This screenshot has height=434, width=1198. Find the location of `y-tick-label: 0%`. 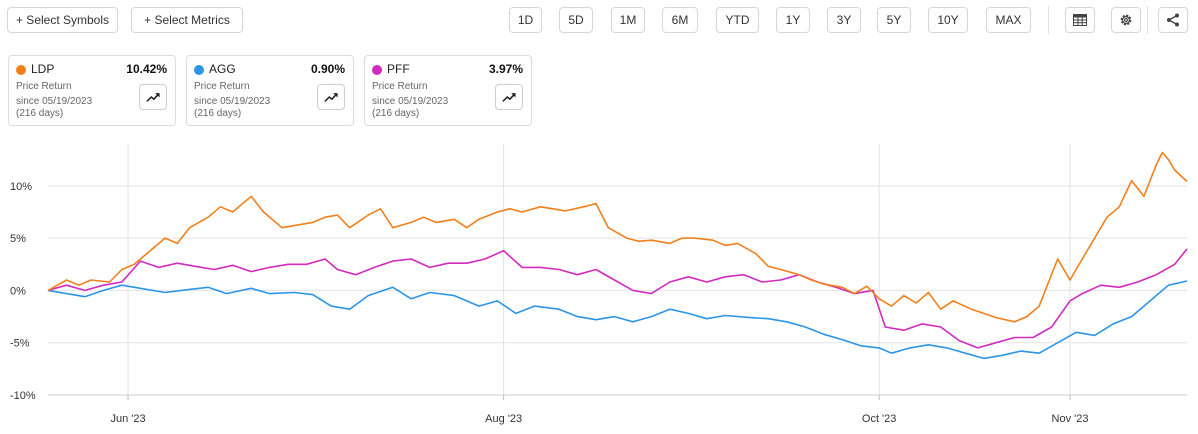

y-tick-label: 0% is located at coordinates (18, 291).